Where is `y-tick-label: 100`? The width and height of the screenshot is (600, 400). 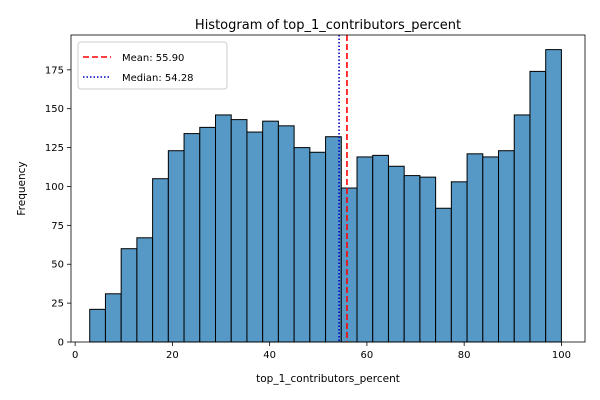
y-tick-label: 100 is located at coordinates (54, 187).